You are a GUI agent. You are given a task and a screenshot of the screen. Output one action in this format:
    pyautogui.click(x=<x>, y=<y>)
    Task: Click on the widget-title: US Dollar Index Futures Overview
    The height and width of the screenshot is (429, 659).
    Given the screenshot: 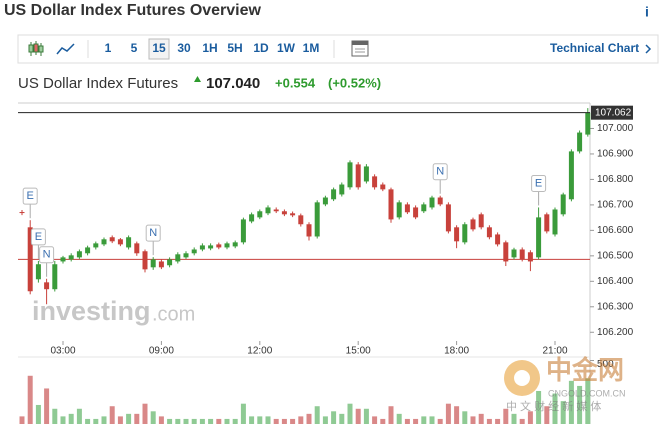 What is the action you would take?
    pyautogui.click(x=133, y=10)
    